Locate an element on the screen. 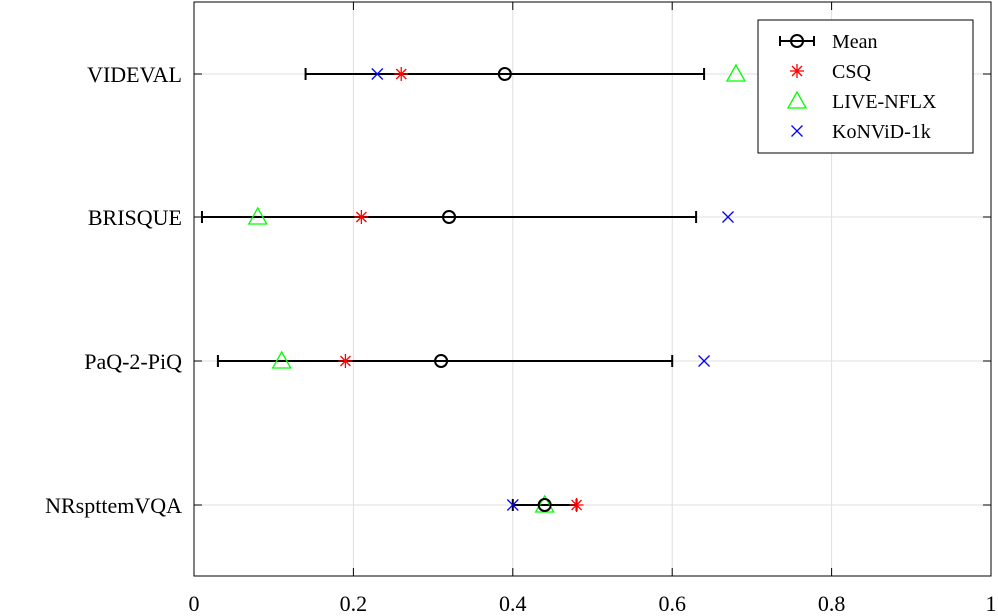 Image resolution: width=998 pixels, height=616 pixels. x-tick-label: 0.6 is located at coordinates (672, 603).